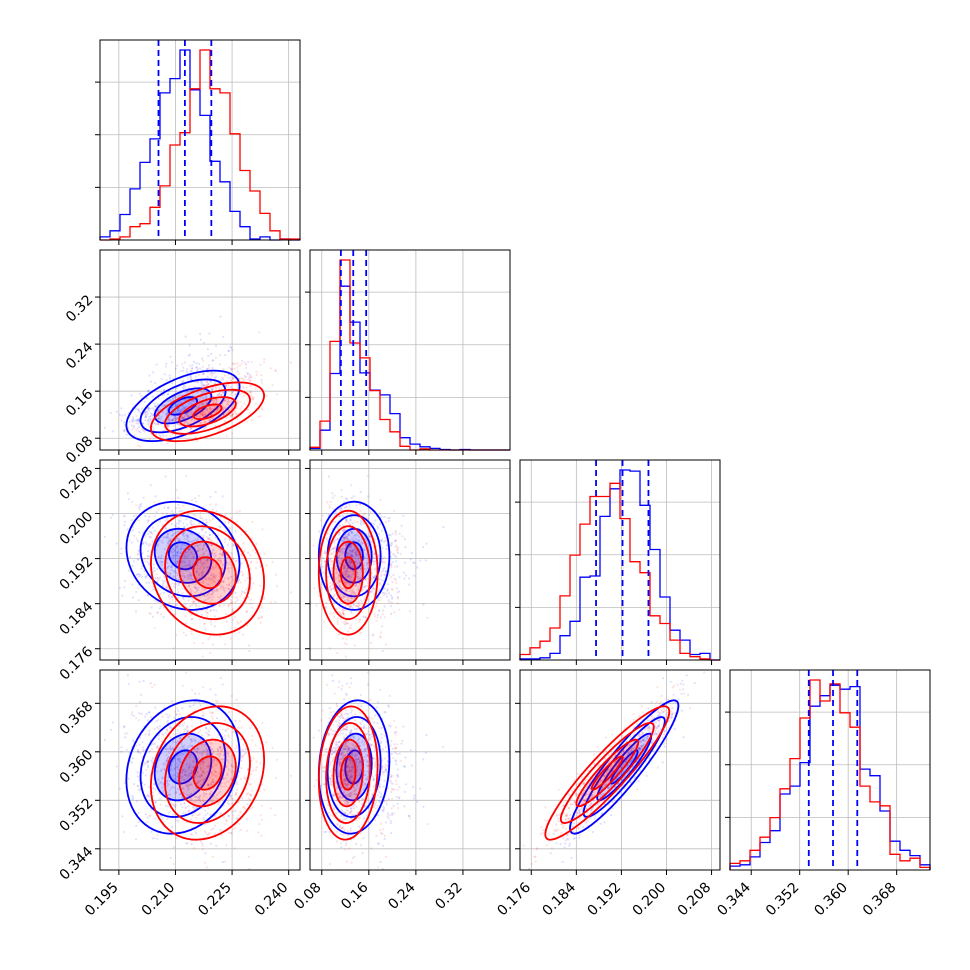 This screenshot has width=970, height=970. Describe the element at coordinates (207, 573) in the screenshot. I see `contour-line` at that location.